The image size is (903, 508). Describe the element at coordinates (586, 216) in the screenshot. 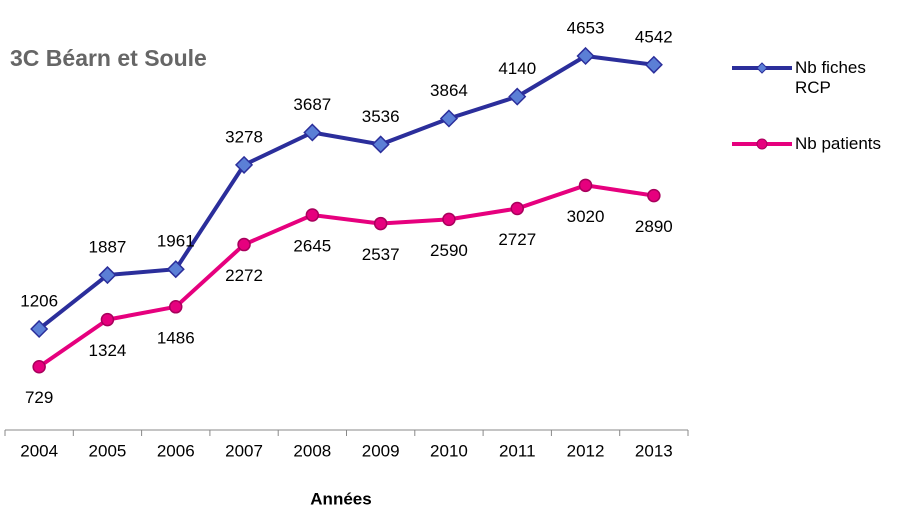

I see `data-label: 3020` at that location.